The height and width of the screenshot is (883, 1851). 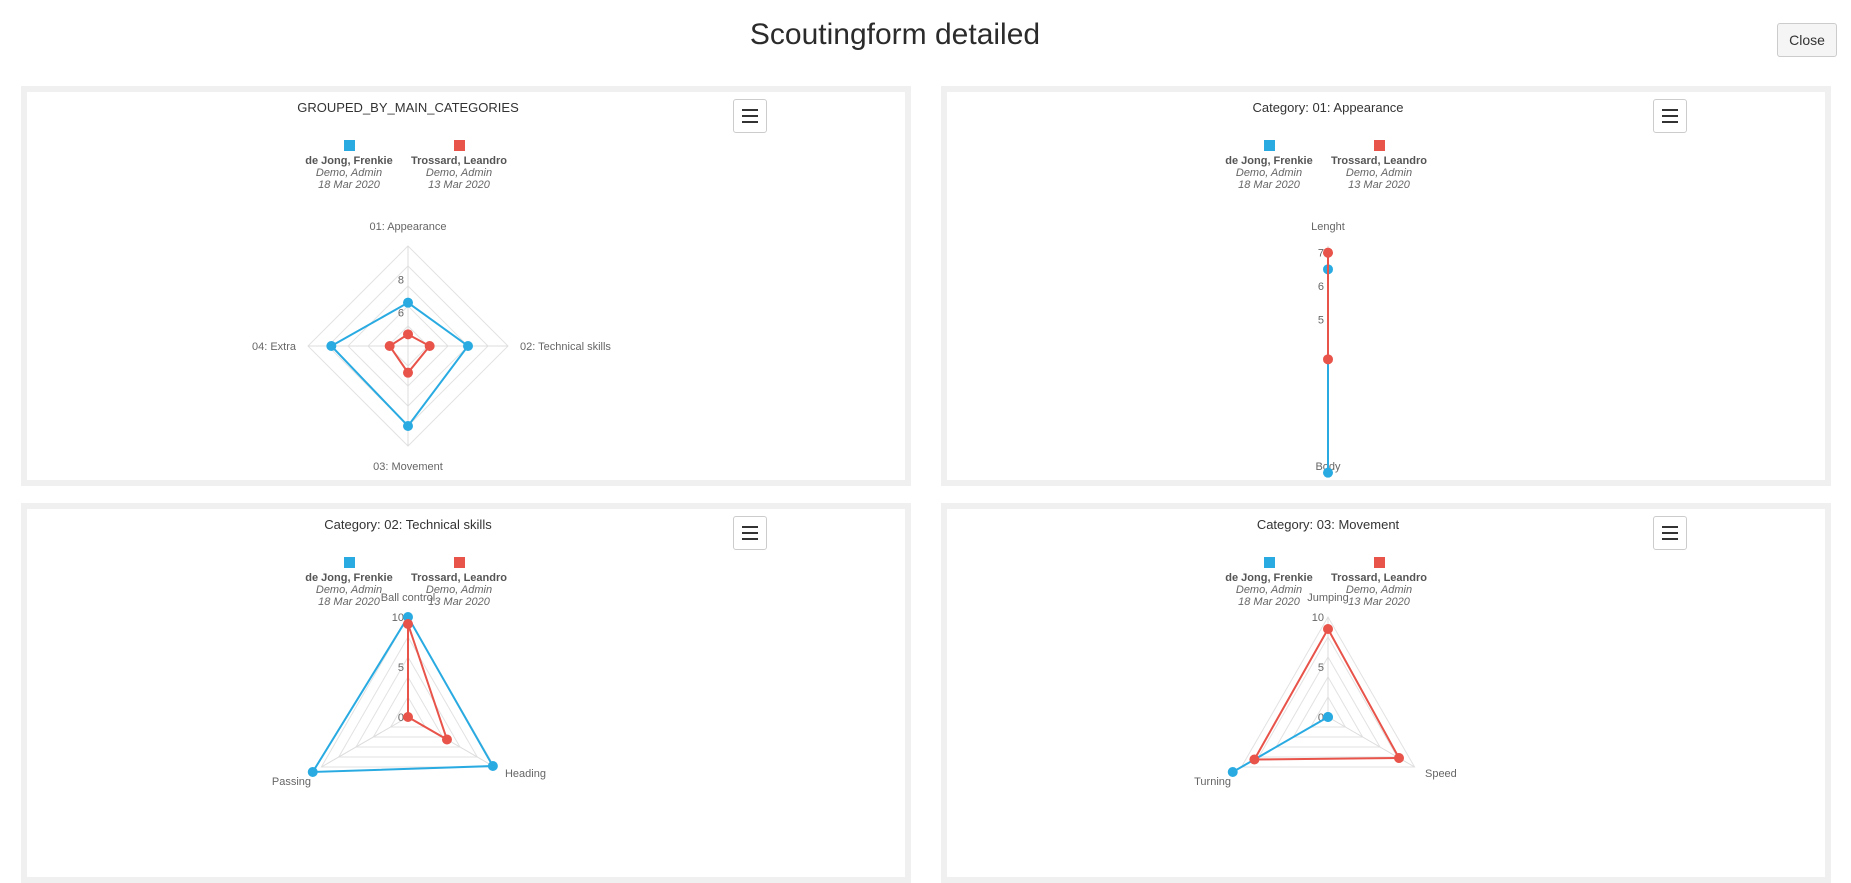 What do you see at coordinates (408, 598) in the screenshot?
I see `axis-label: Ball control` at bounding box center [408, 598].